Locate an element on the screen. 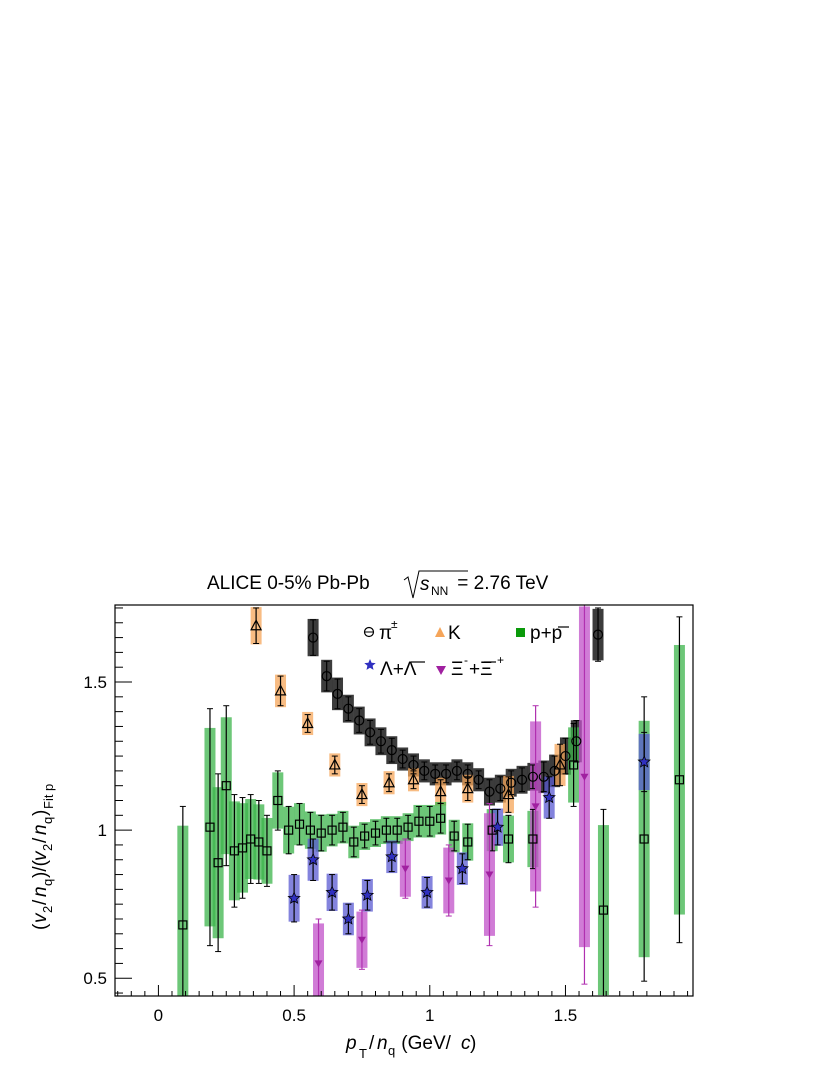 Image resolution: width=830 pixels, height=1075 pixels. xlabel-units: (GeV/ is located at coordinates (424, 1043).